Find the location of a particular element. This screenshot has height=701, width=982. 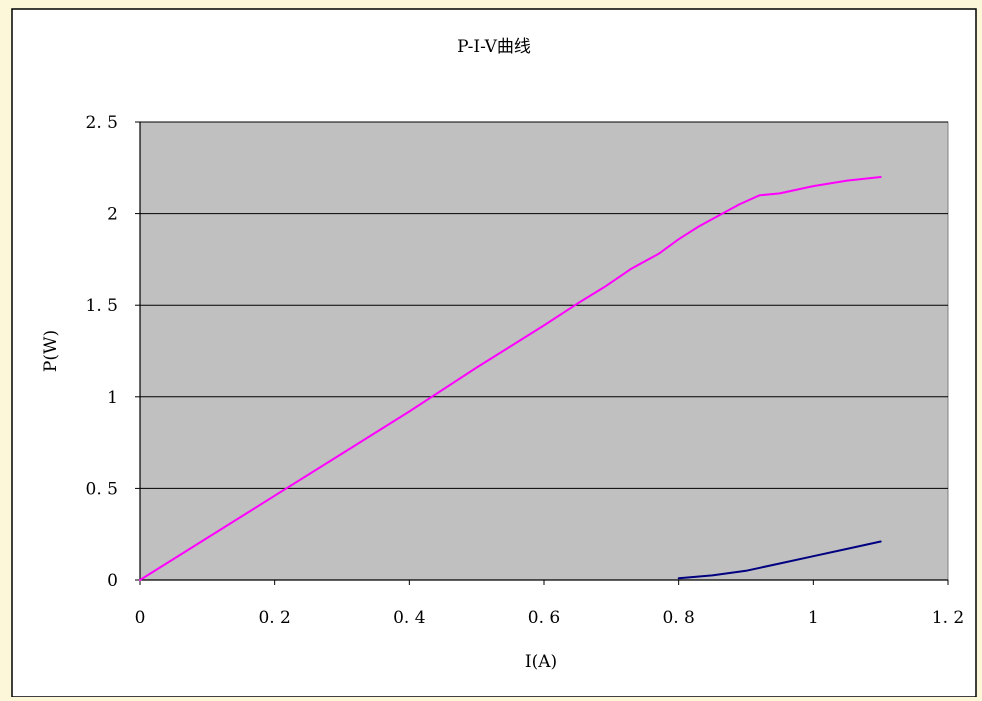

x-axis-label: I(A) is located at coordinates (541, 662).